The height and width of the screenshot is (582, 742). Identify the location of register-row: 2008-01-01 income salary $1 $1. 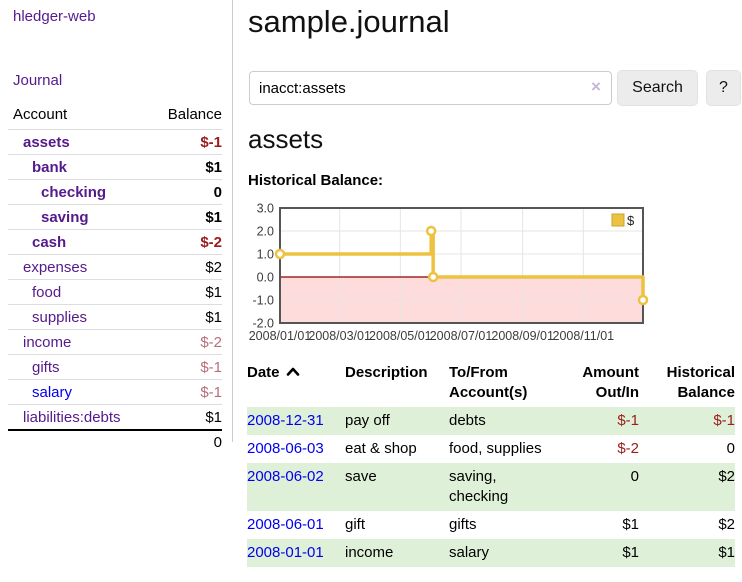
(491, 553).